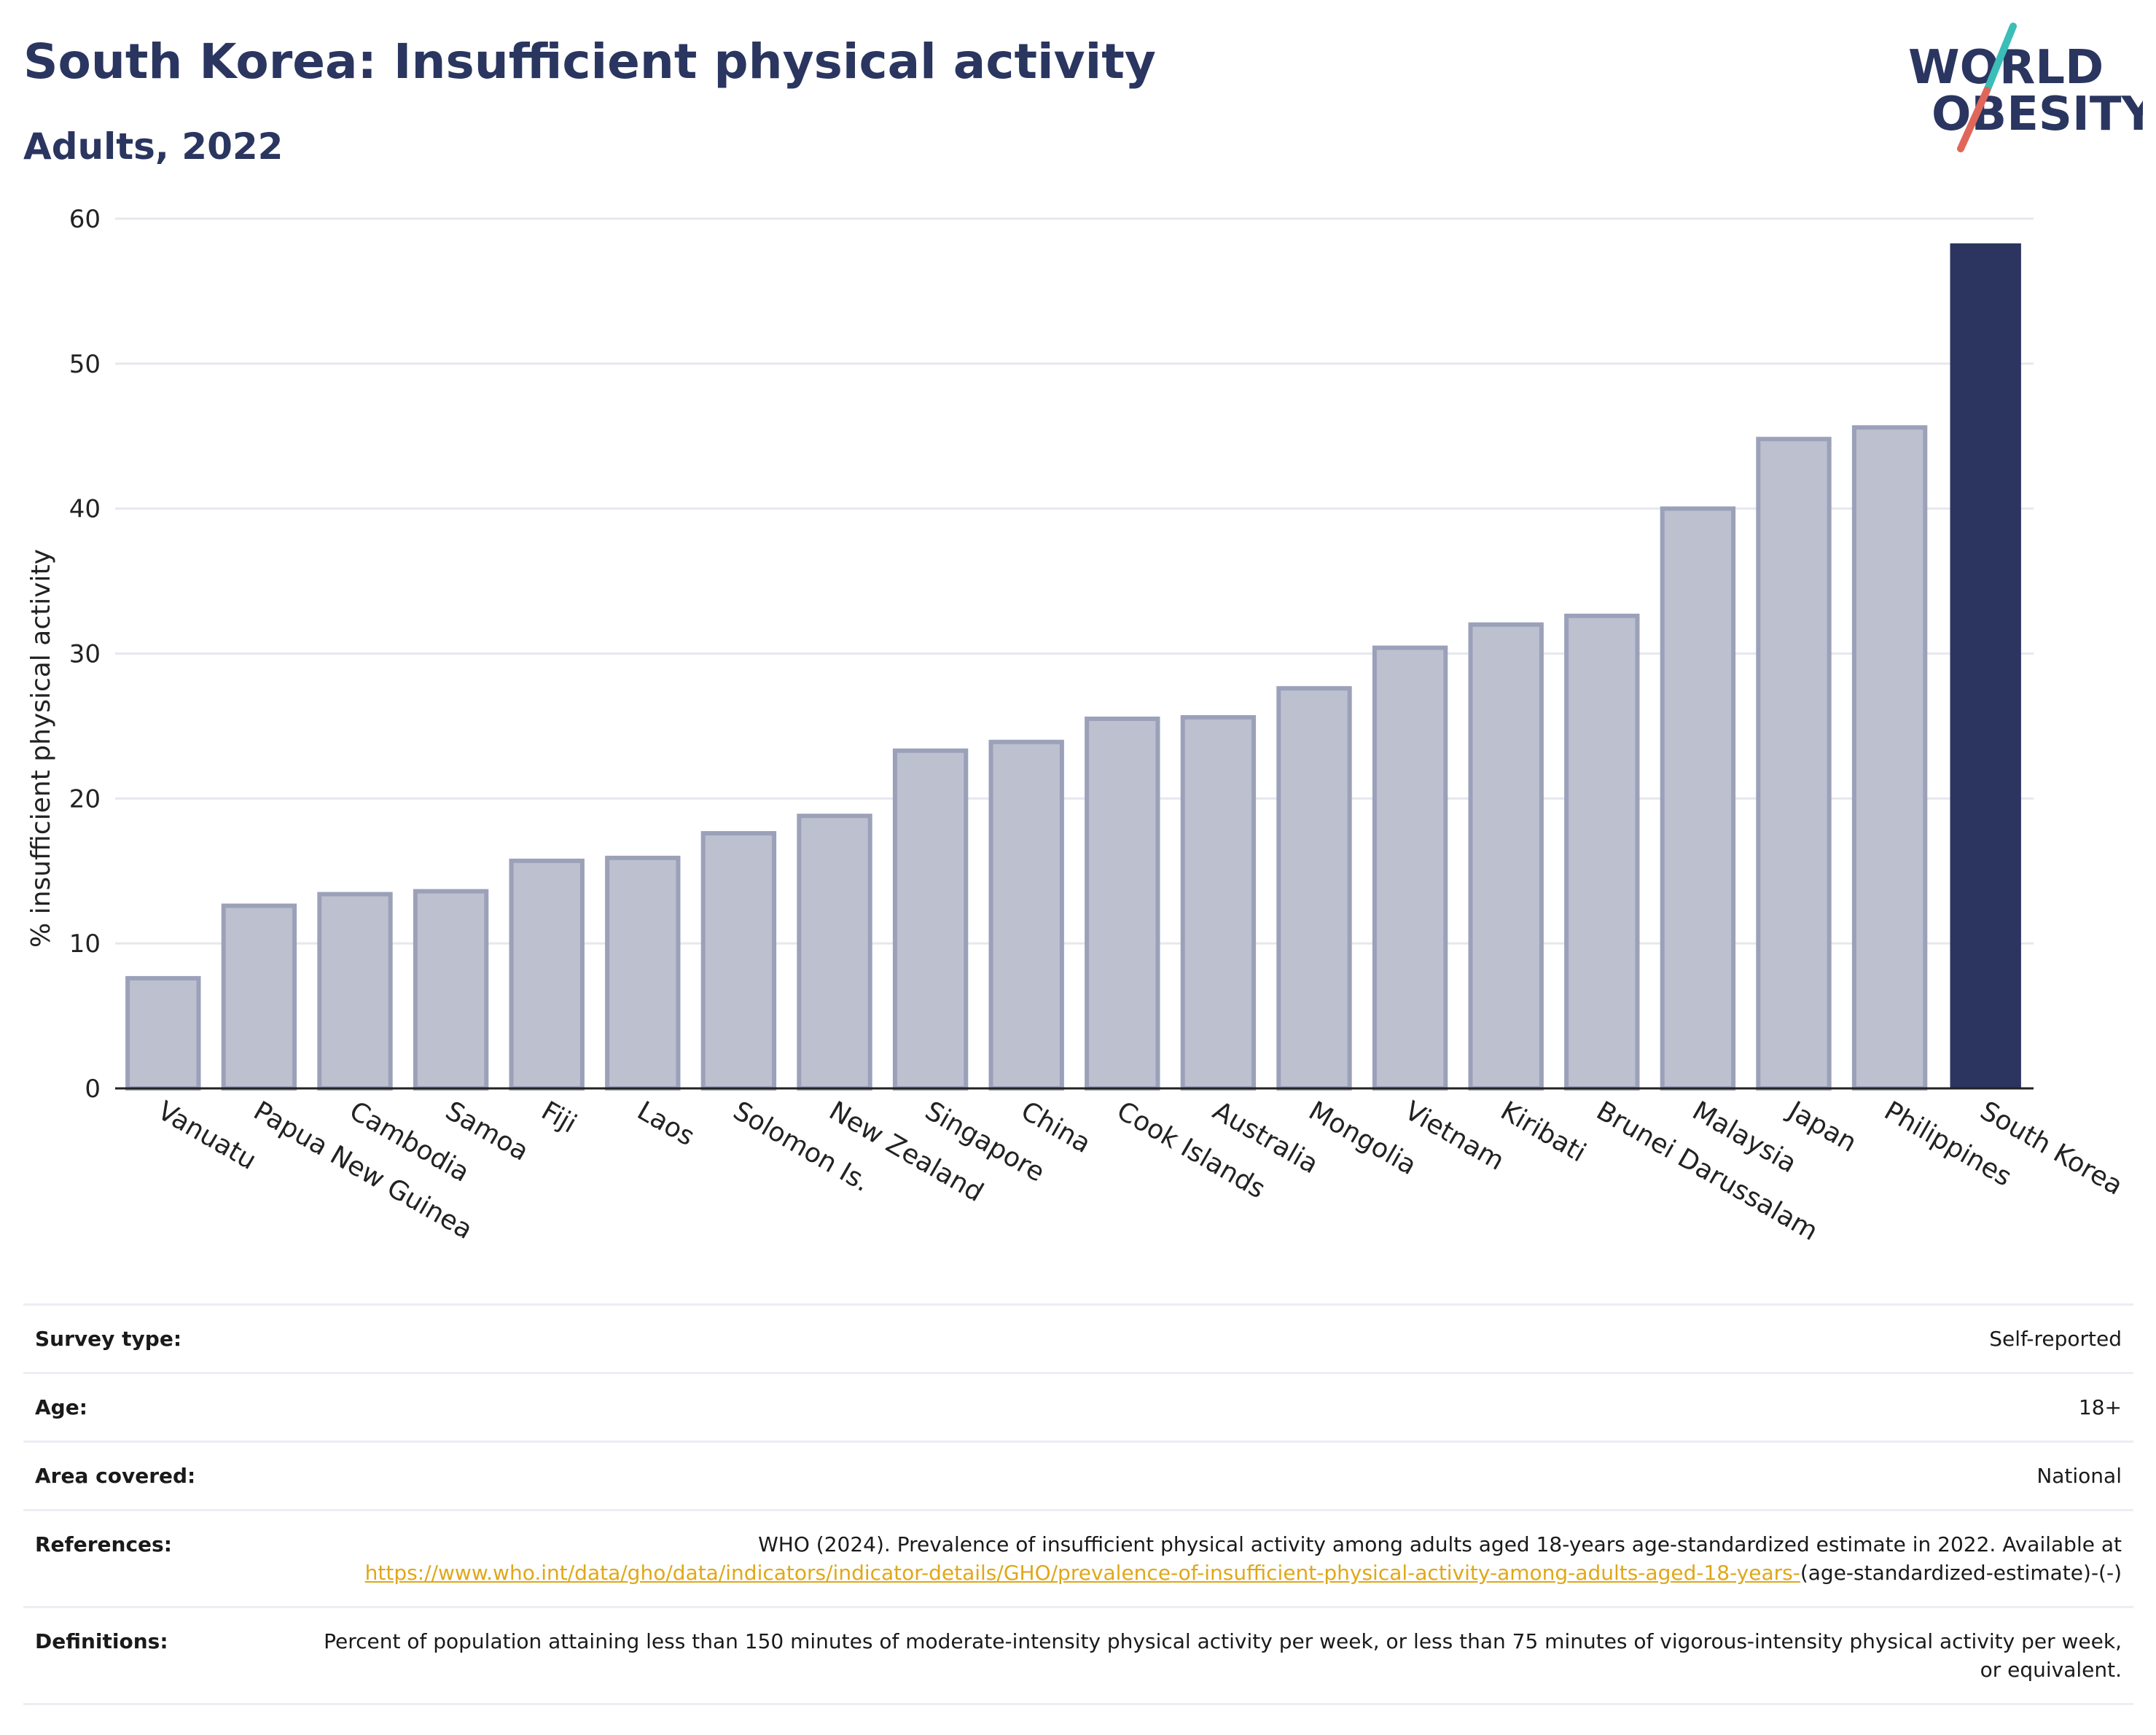 The width and height of the screenshot is (2156, 1735). Describe the element at coordinates (103, 1544) in the screenshot. I see `info-label: References:` at that location.